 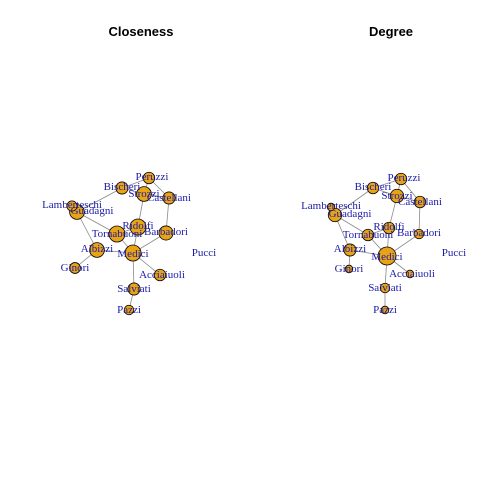 I want to click on degree-label-medici: Medici, so click(x=386, y=257).